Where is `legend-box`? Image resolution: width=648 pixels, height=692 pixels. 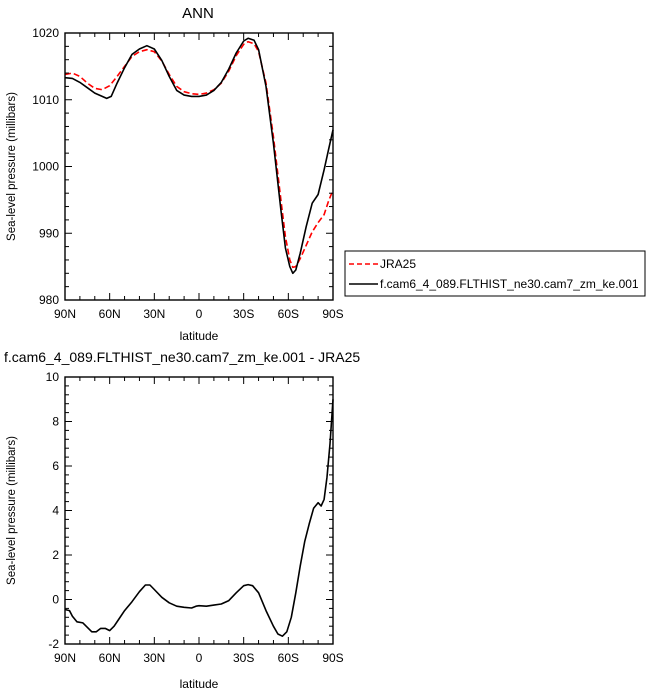 legend-box is located at coordinates (495, 273).